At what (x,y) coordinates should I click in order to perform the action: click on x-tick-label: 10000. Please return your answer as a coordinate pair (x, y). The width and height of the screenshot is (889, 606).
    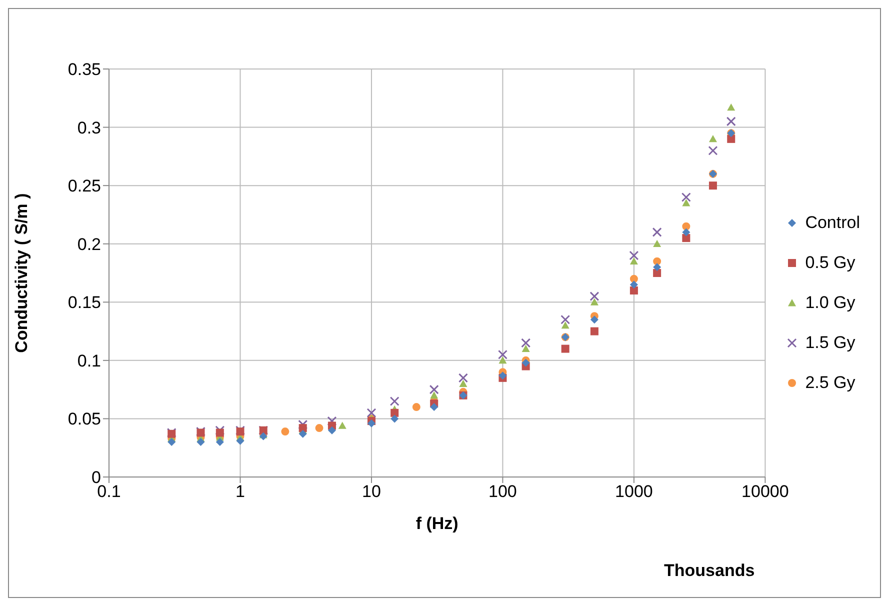
    Looking at the image, I should click on (765, 492).